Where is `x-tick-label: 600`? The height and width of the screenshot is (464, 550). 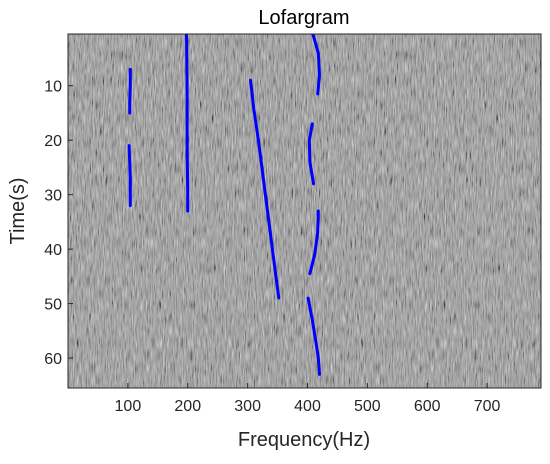 x-tick-label: 600 is located at coordinates (427, 406).